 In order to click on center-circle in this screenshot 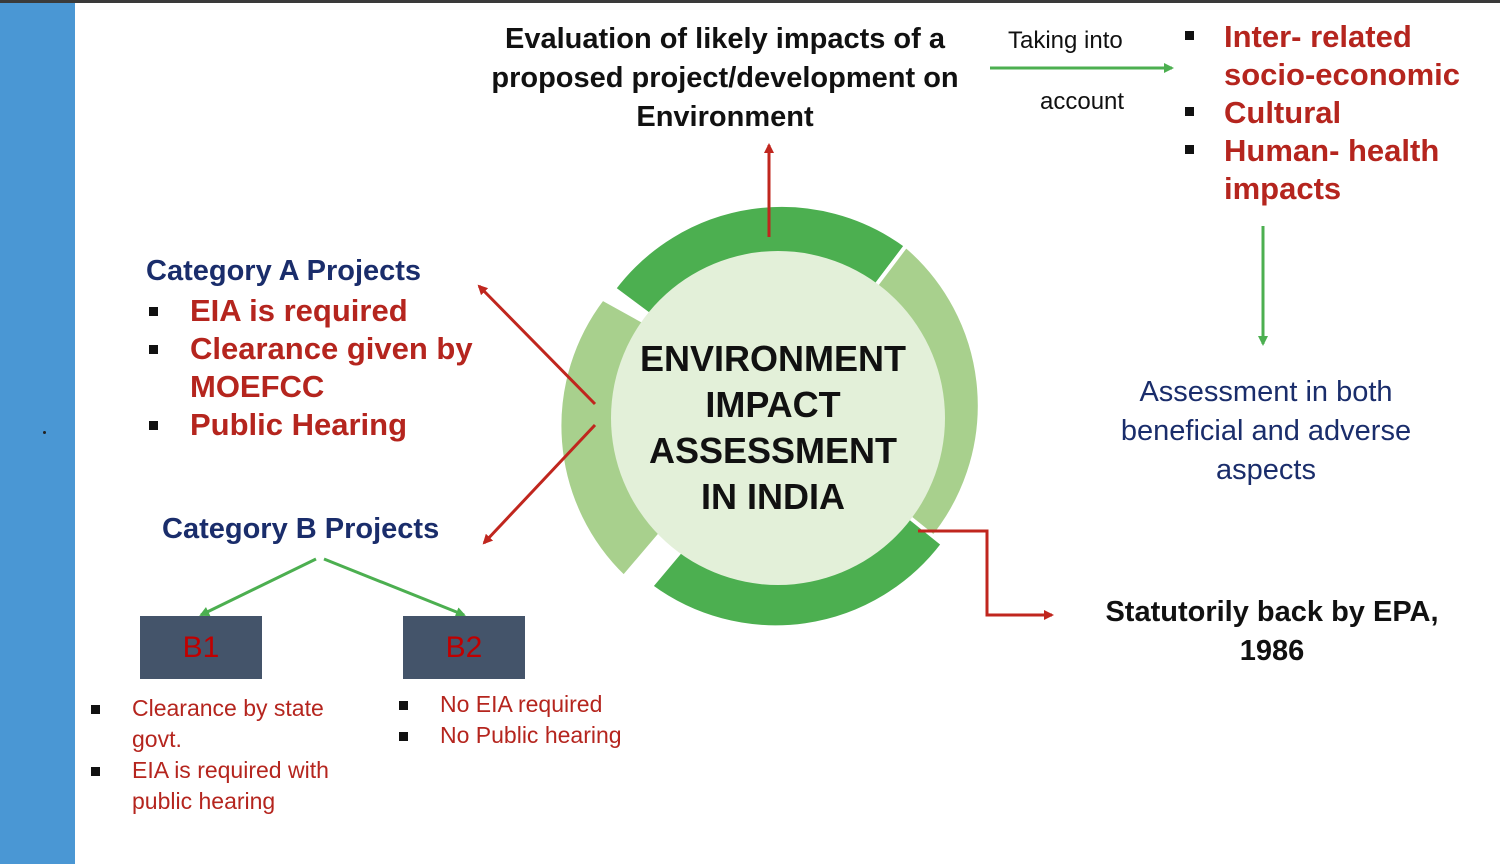, I will do `click(778, 418)`.